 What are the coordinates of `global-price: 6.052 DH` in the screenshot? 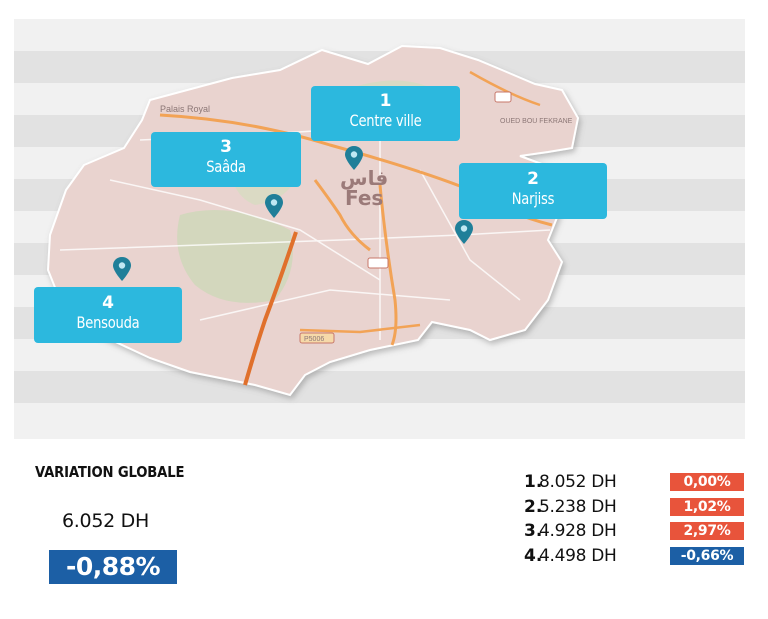 It's located at (105, 521).